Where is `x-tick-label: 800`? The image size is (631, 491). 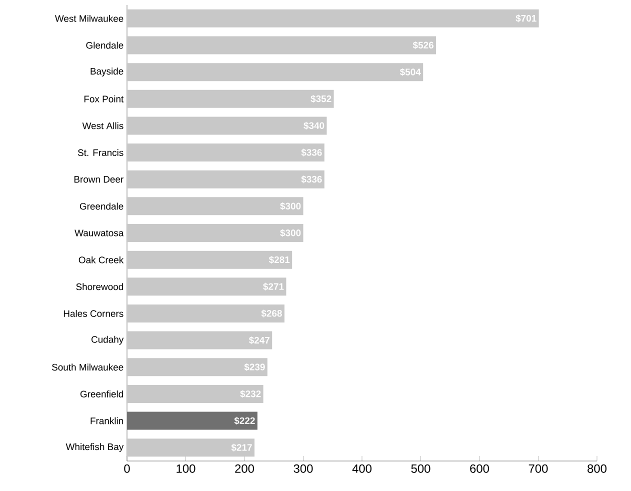 x-tick-label: 800 is located at coordinates (597, 468).